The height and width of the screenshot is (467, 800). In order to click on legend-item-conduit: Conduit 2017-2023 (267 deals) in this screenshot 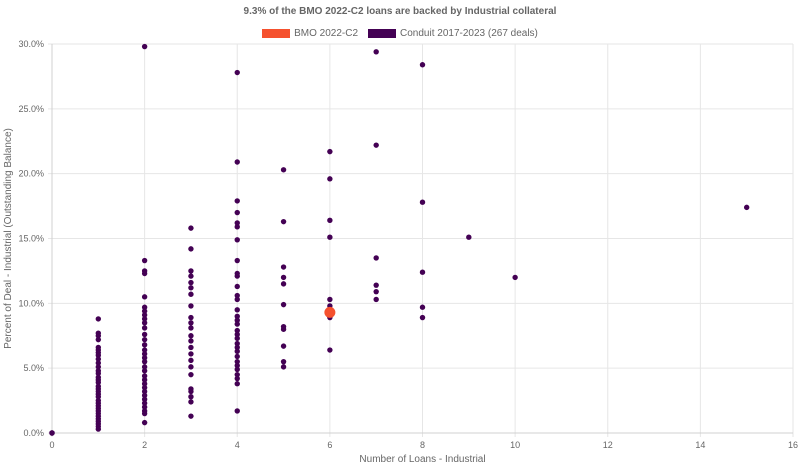, I will do `click(453, 33)`.